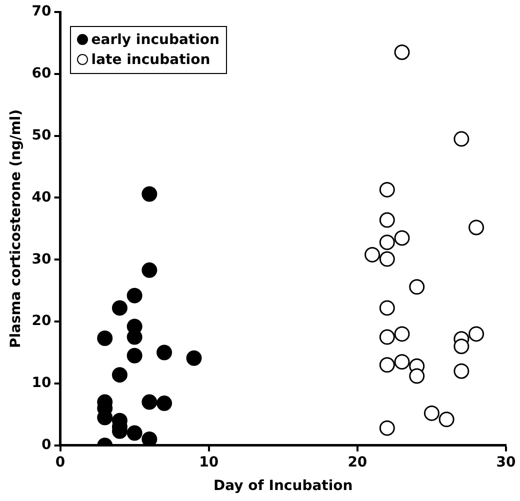  What do you see at coordinates (155, 40) in the screenshot?
I see `legend-label: early incubation` at bounding box center [155, 40].